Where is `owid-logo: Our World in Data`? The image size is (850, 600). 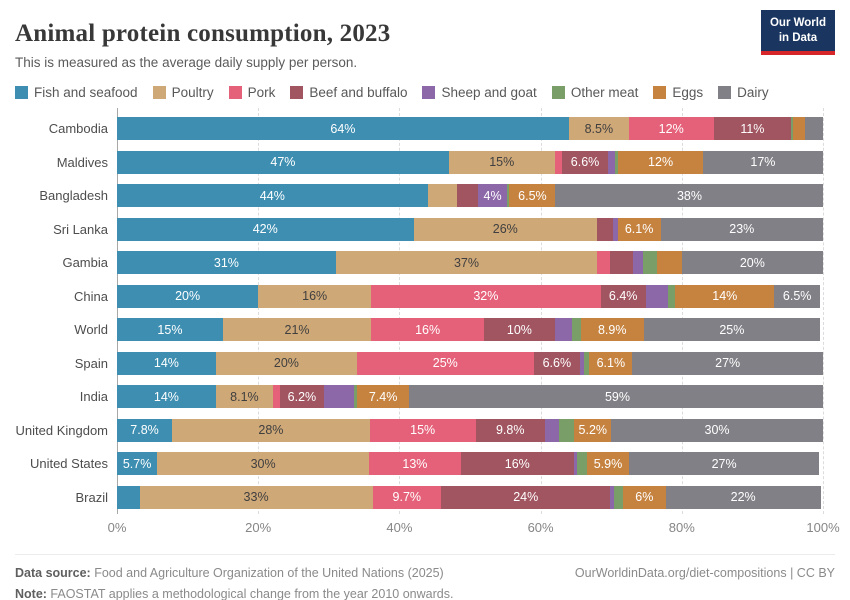
owid-logo: Our World in Data is located at coordinates (797, 32).